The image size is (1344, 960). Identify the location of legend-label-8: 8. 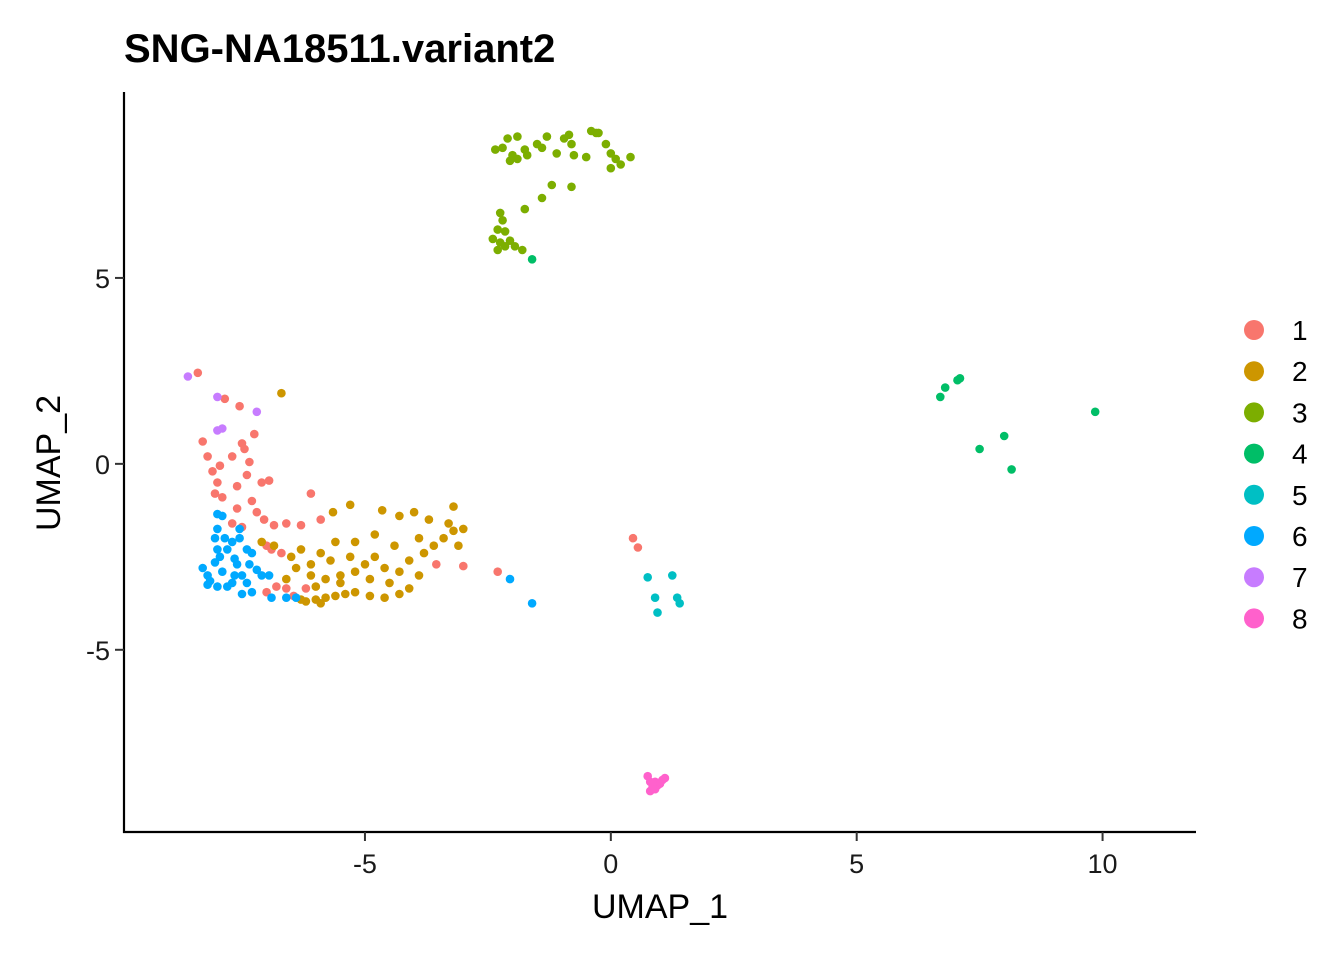
(1300, 618).